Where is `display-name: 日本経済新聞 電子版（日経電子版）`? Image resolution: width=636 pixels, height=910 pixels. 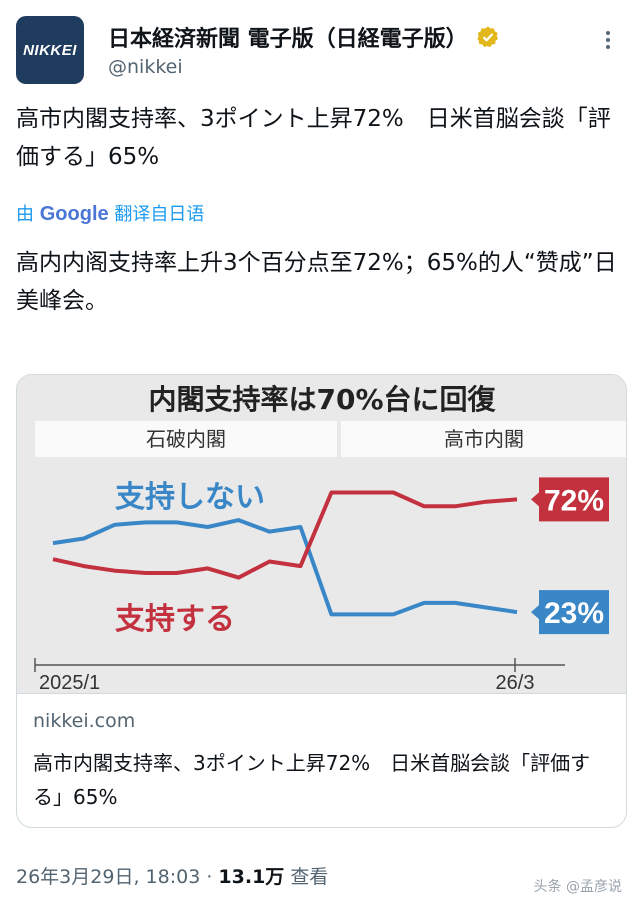 display-name: 日本経済新聞 電子版（日経電子版） is located at coordinates (304, 38).